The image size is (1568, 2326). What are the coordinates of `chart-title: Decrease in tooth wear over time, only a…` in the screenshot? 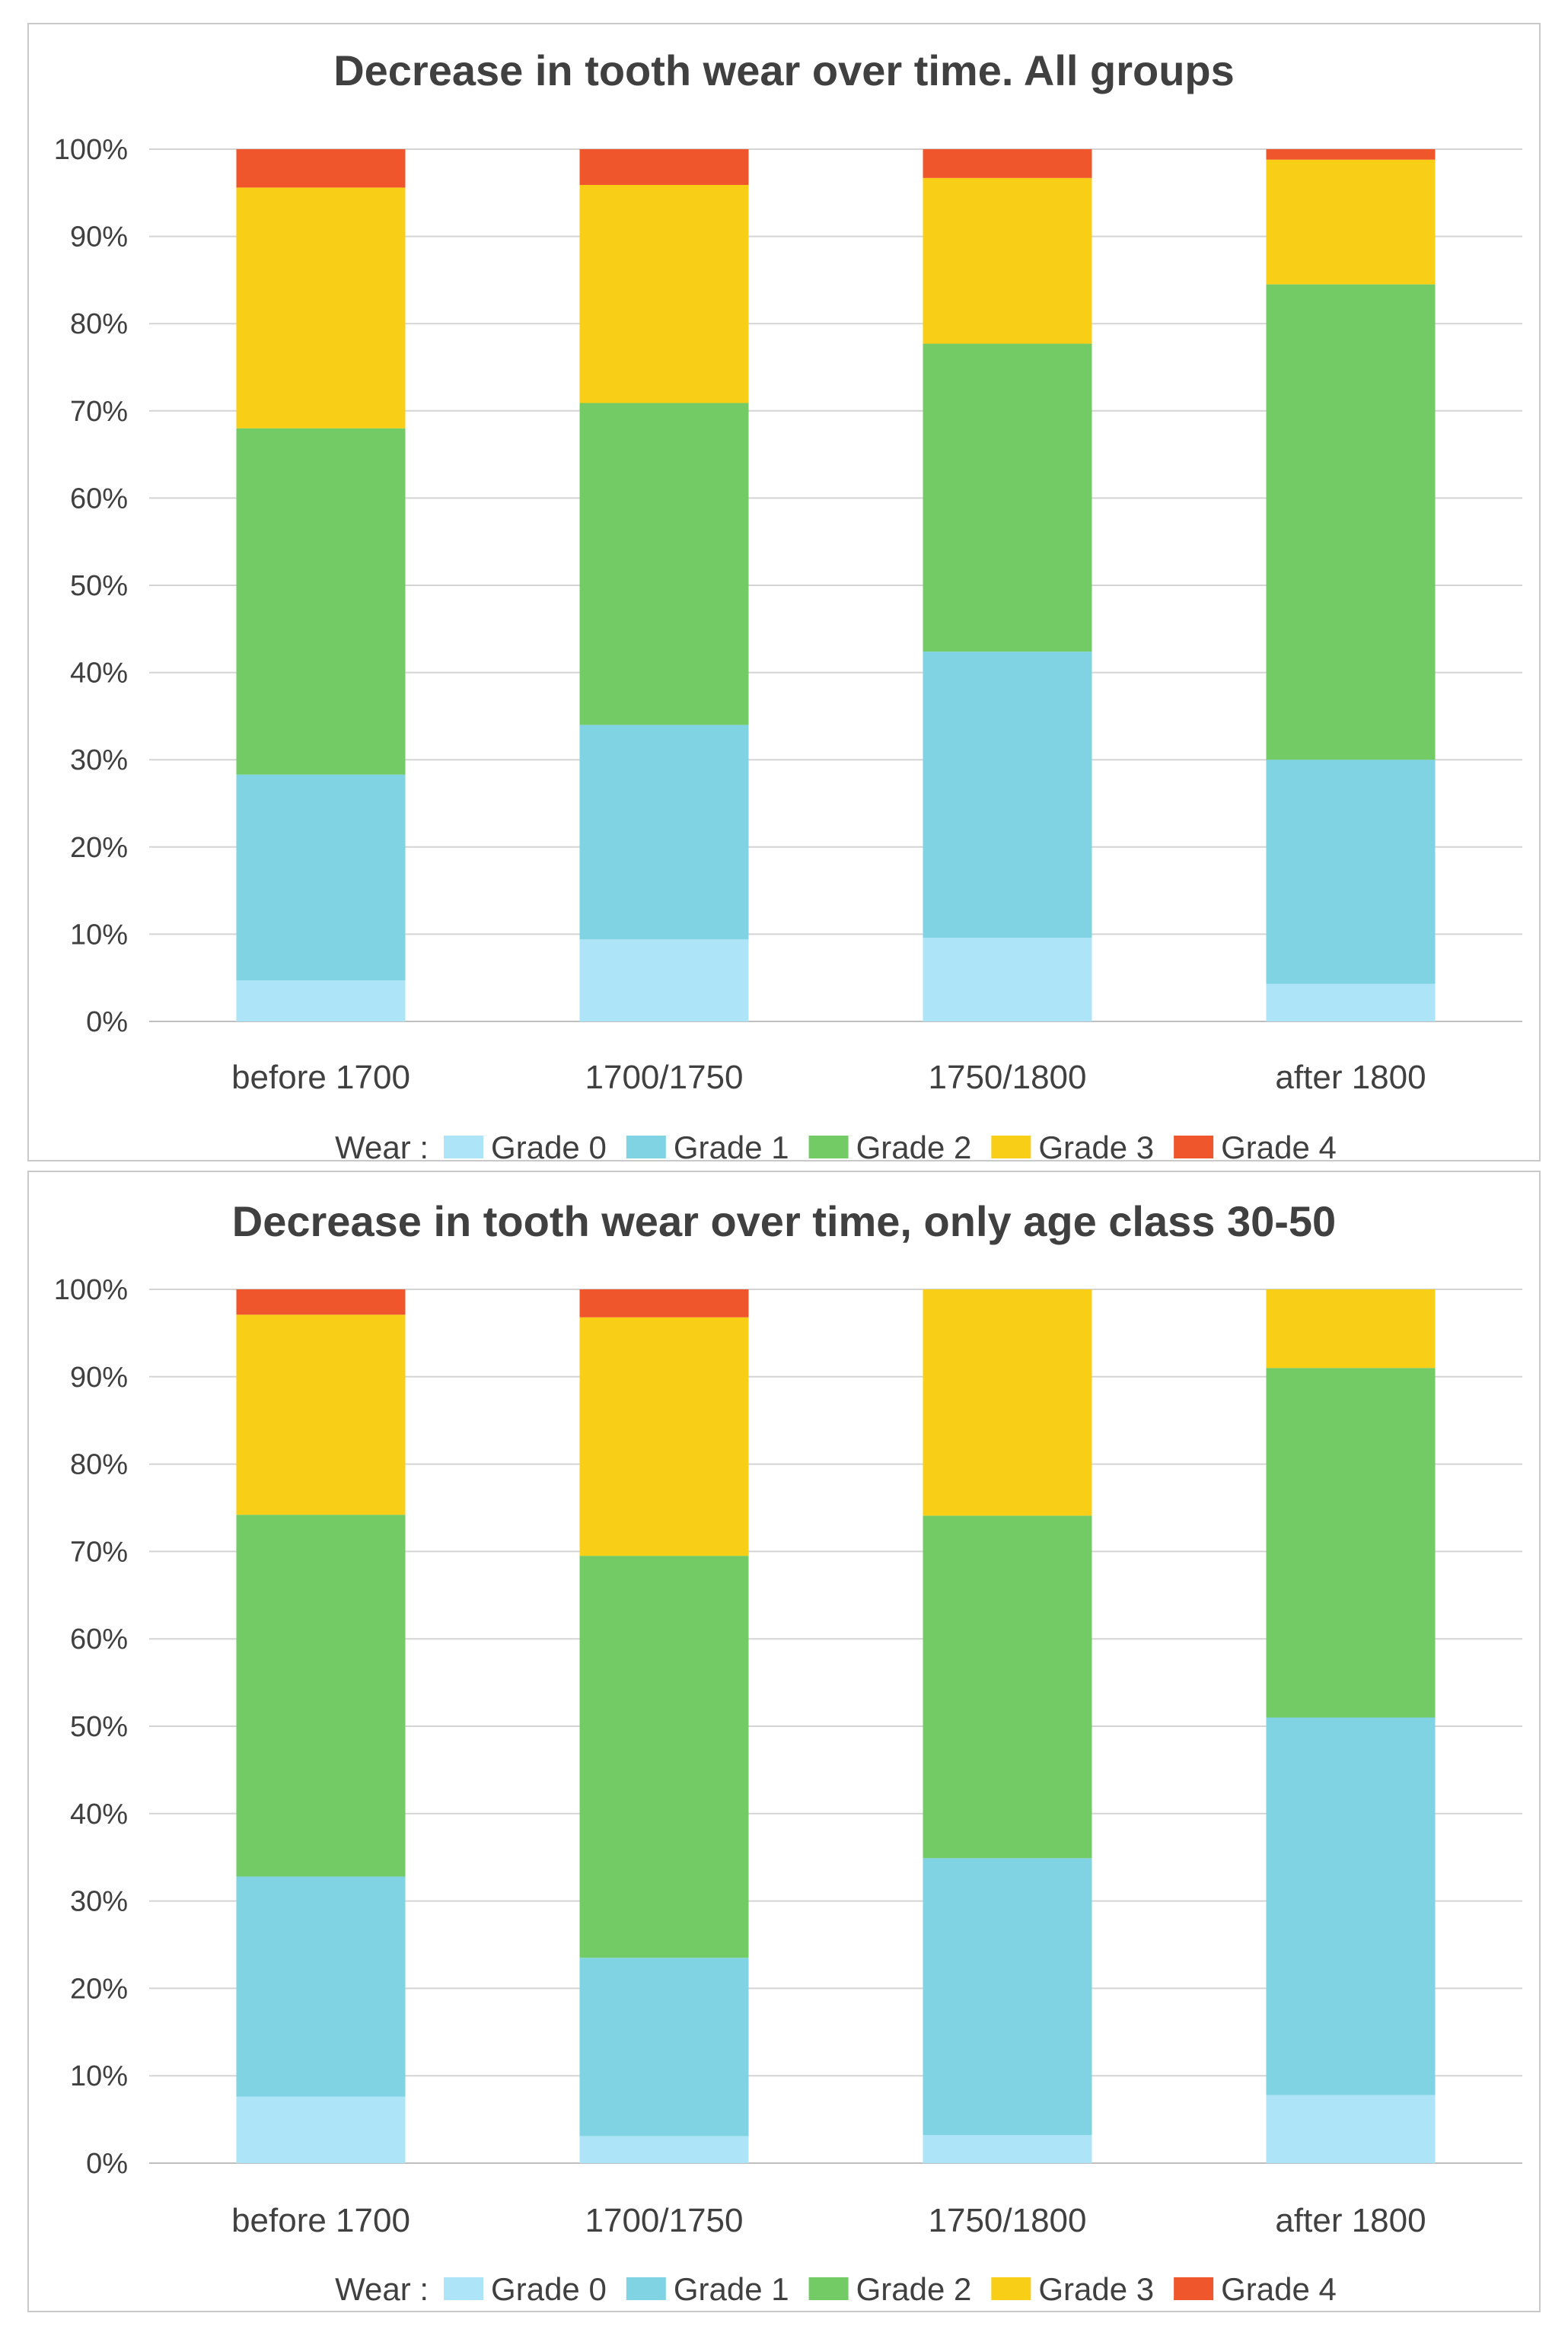 It's located at (784, 1221).